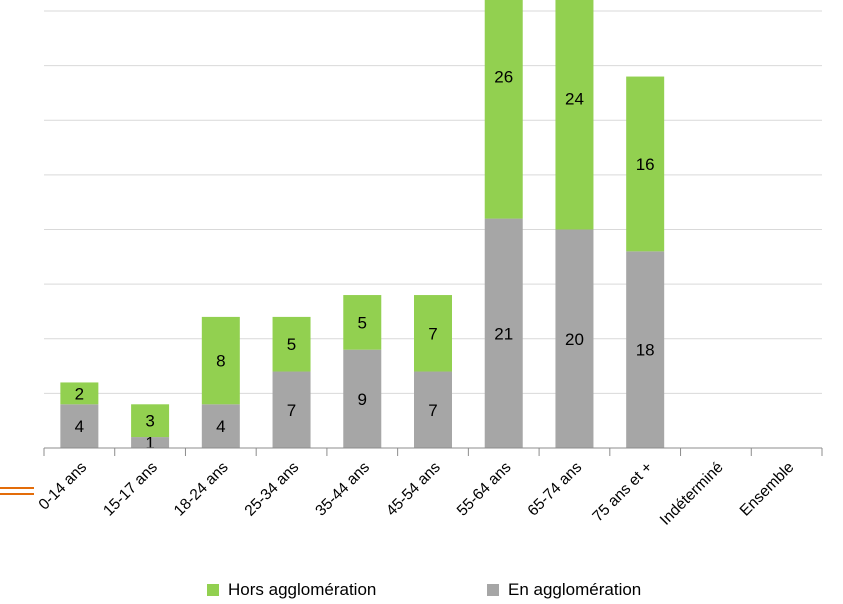  I want to click on data-label: 2, so click(79, 393).